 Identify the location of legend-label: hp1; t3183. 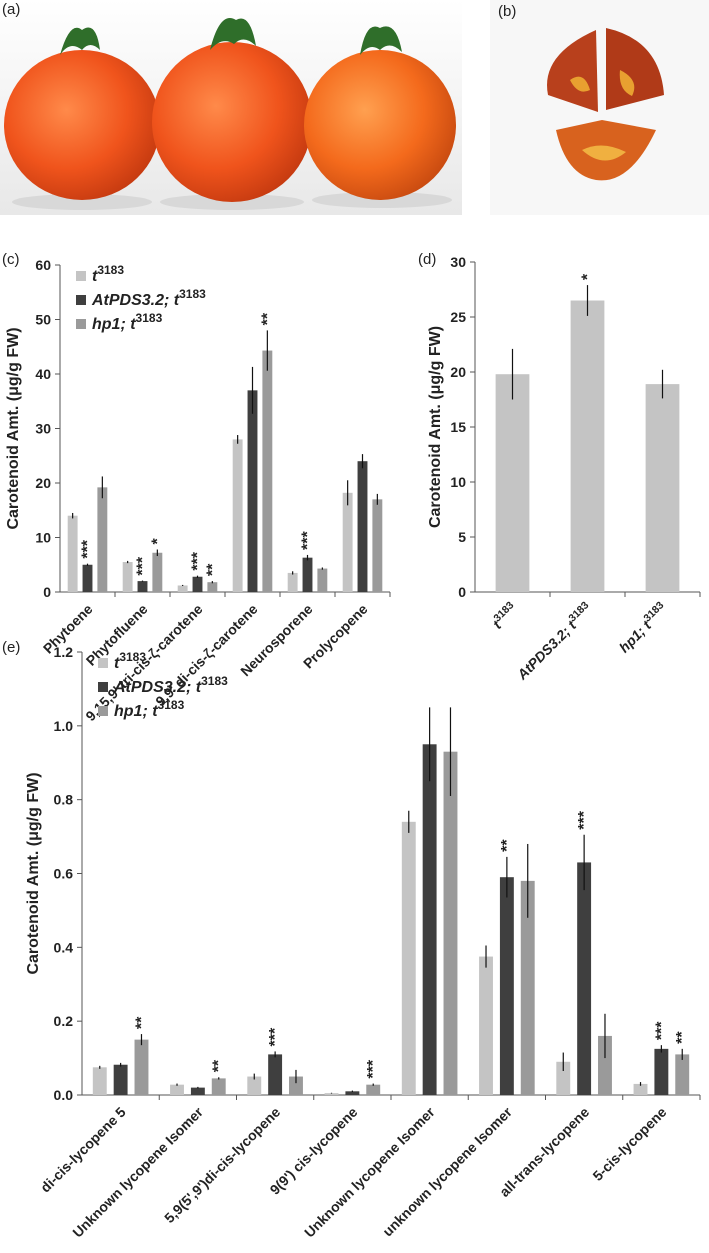
(149, 709).